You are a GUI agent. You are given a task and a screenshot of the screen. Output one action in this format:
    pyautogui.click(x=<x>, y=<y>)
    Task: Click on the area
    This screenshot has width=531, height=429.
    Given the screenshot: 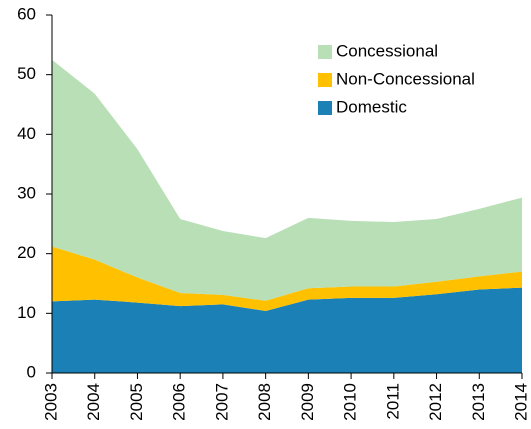 What is the action you would take?
    pyautogui.click(x=287, y=278)
    